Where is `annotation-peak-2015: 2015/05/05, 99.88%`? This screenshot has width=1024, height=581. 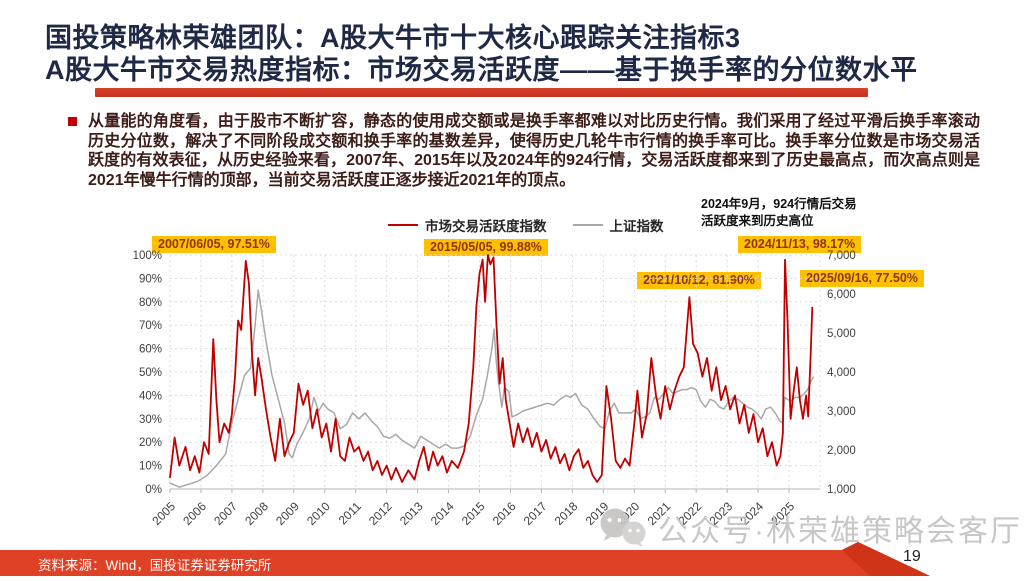
annotation-peak-2015: 2015/05/05, 99.88% is located at coordinates (486, 247).